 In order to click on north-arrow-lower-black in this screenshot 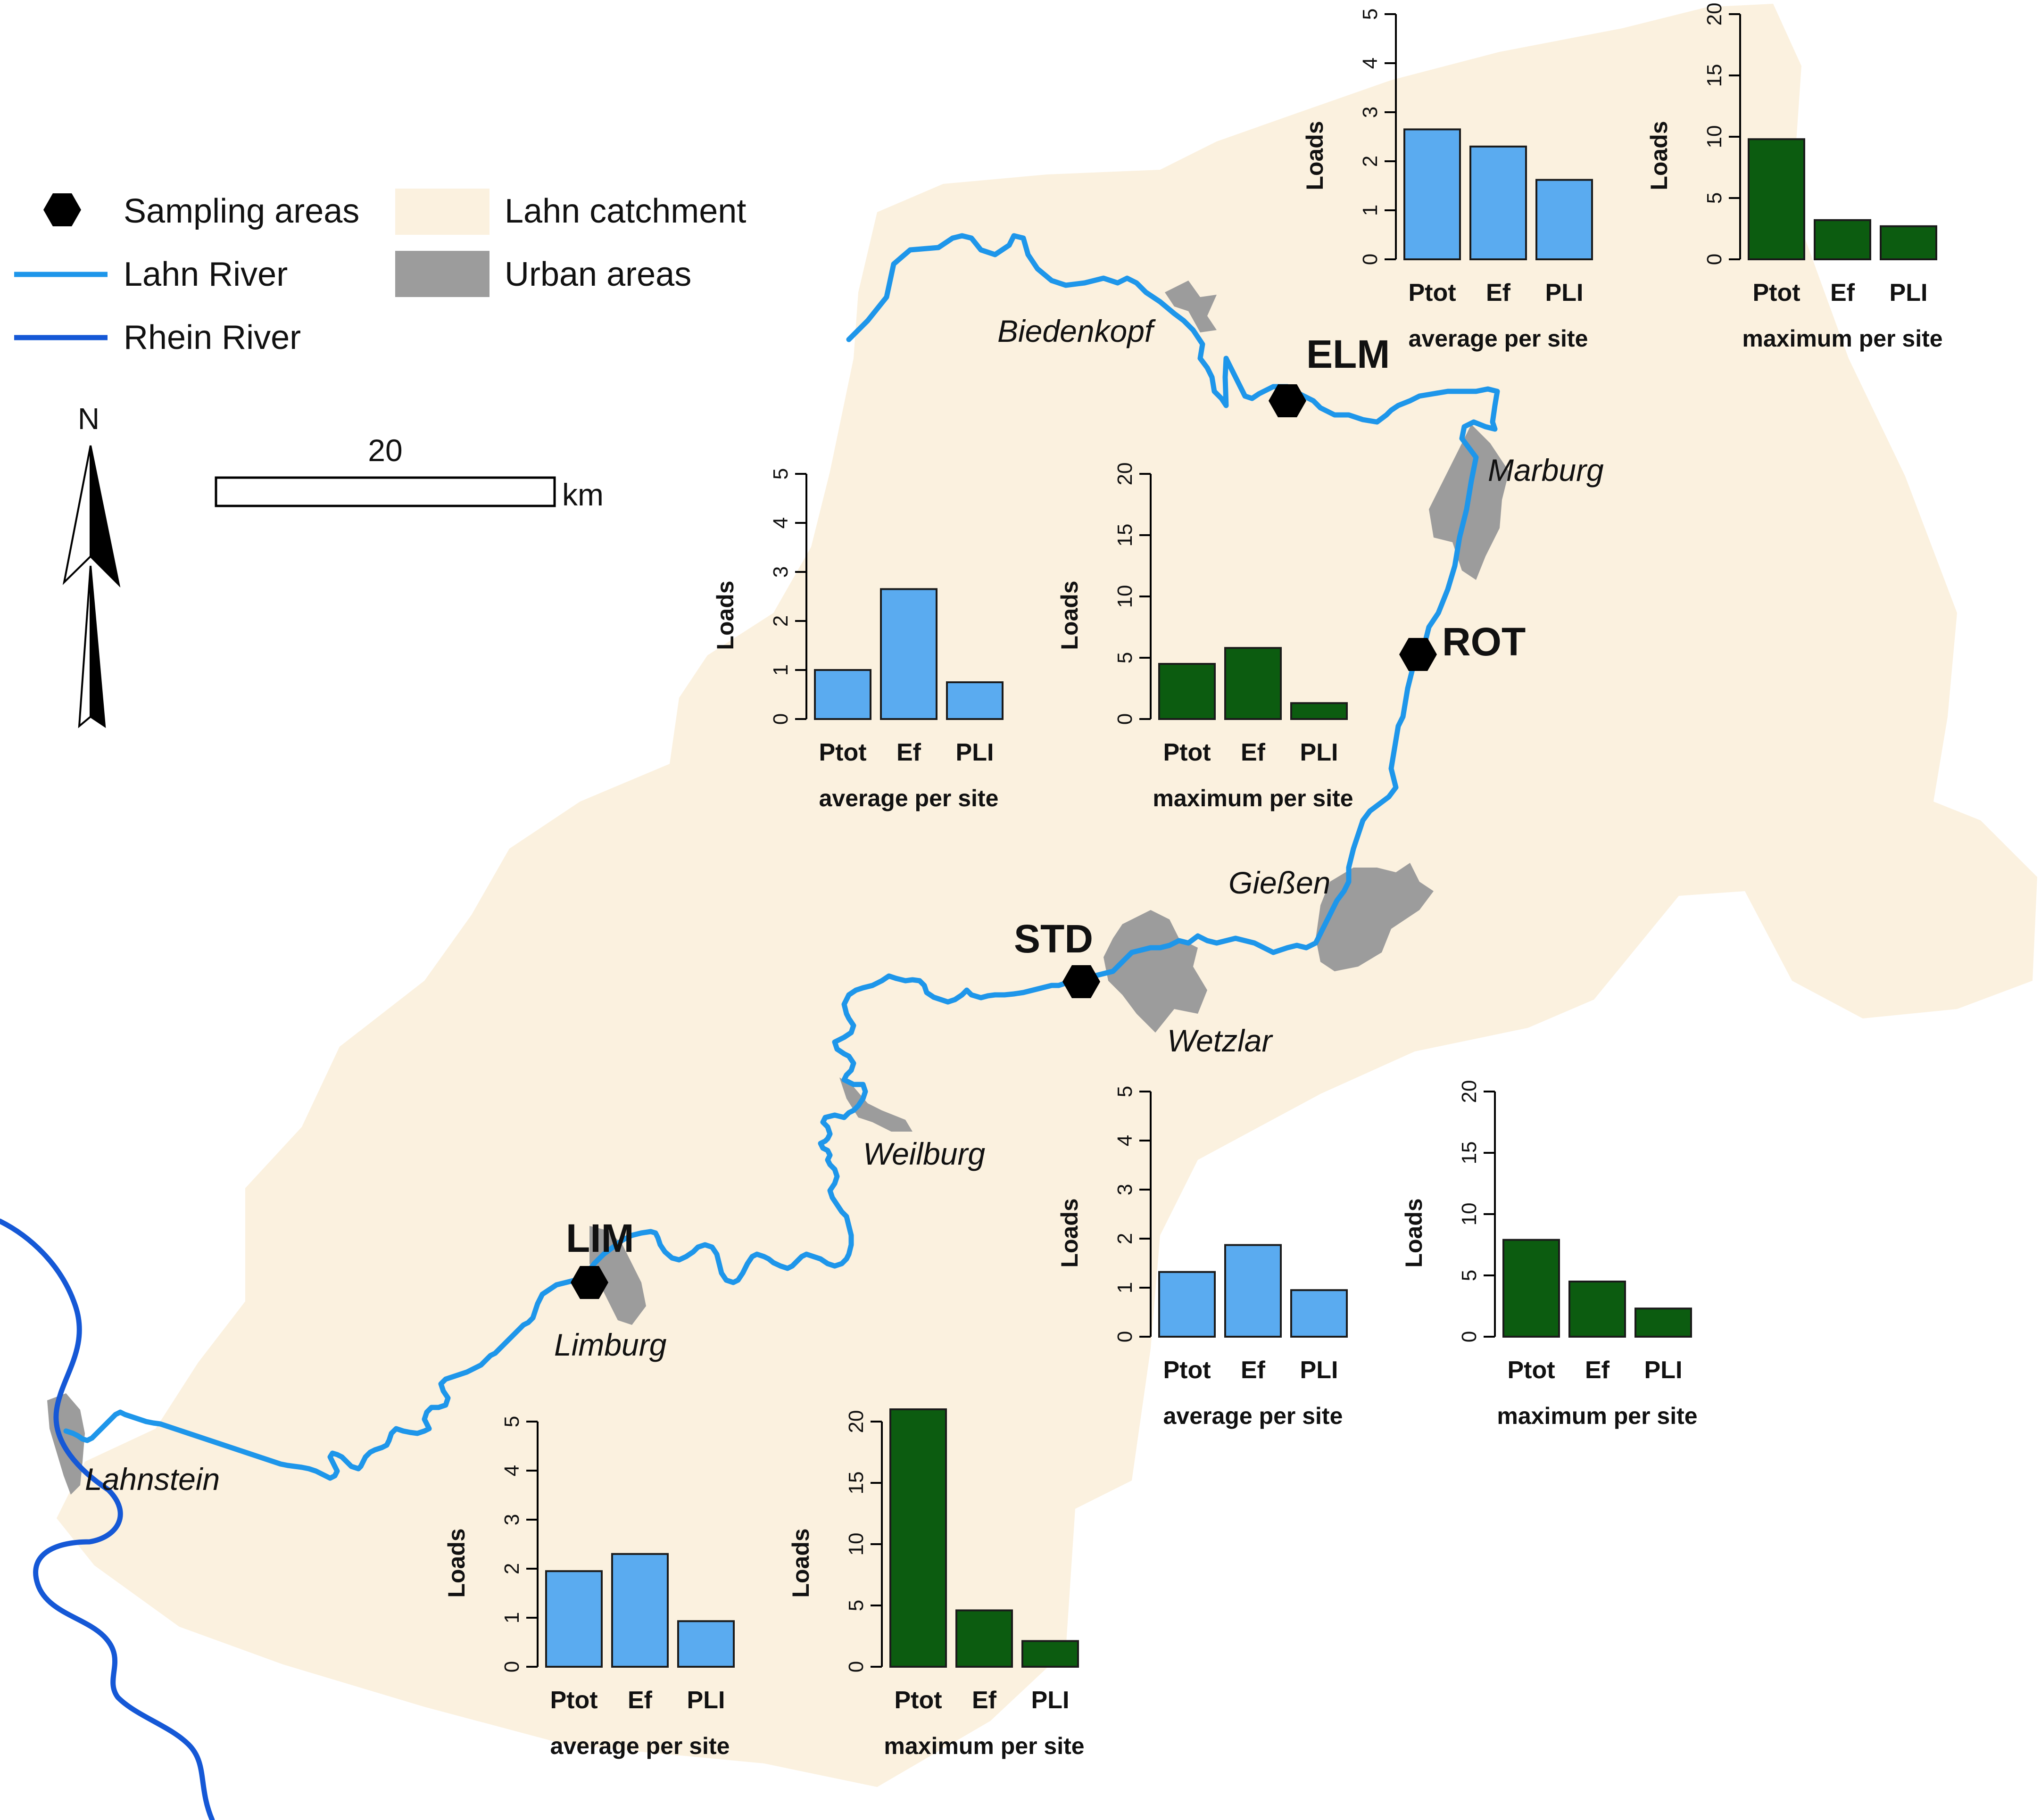, I will do `click(98, 647)`.